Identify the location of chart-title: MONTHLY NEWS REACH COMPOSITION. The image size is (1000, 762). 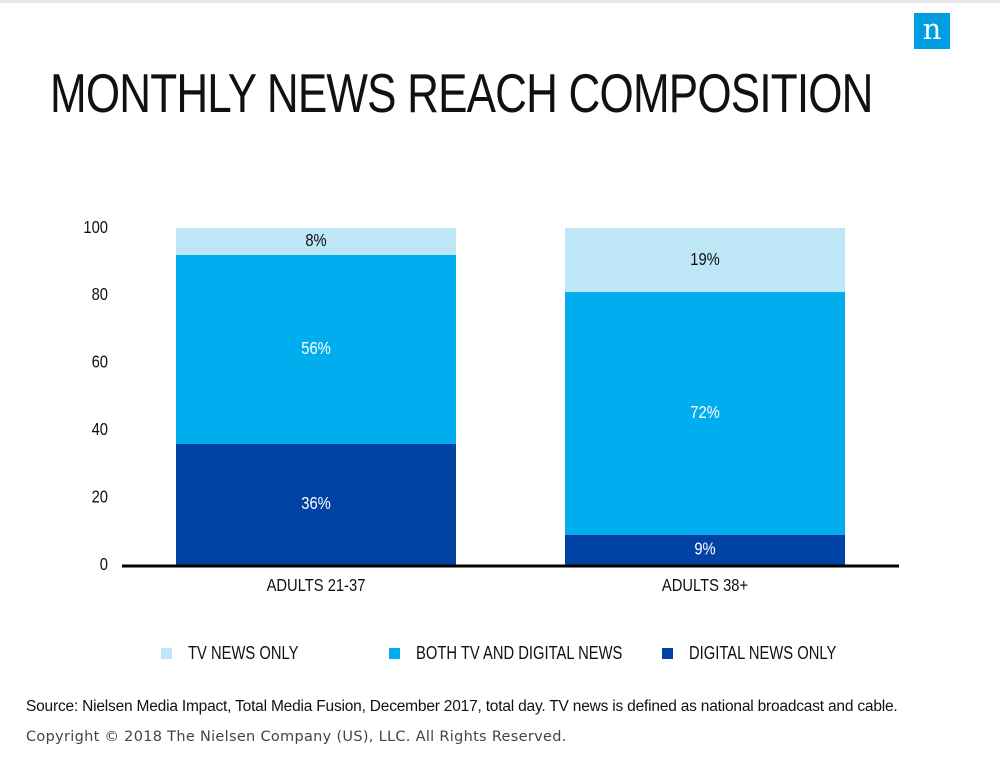
(461, 93).